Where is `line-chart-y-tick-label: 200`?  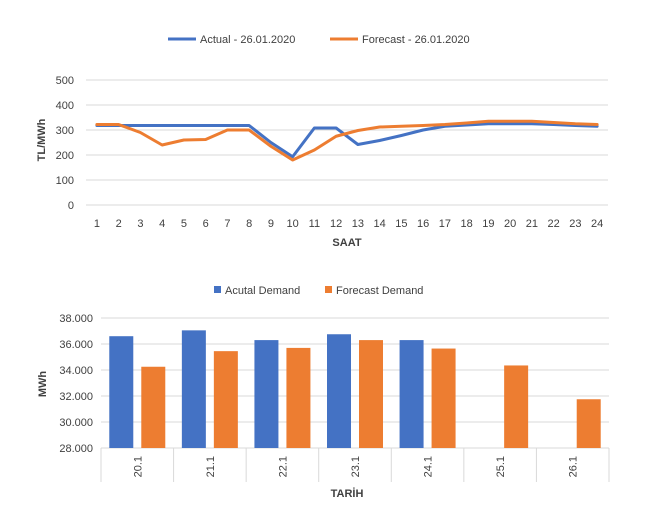 line-chart-y-tick-label: 200 is located at coordinates (65, 156).